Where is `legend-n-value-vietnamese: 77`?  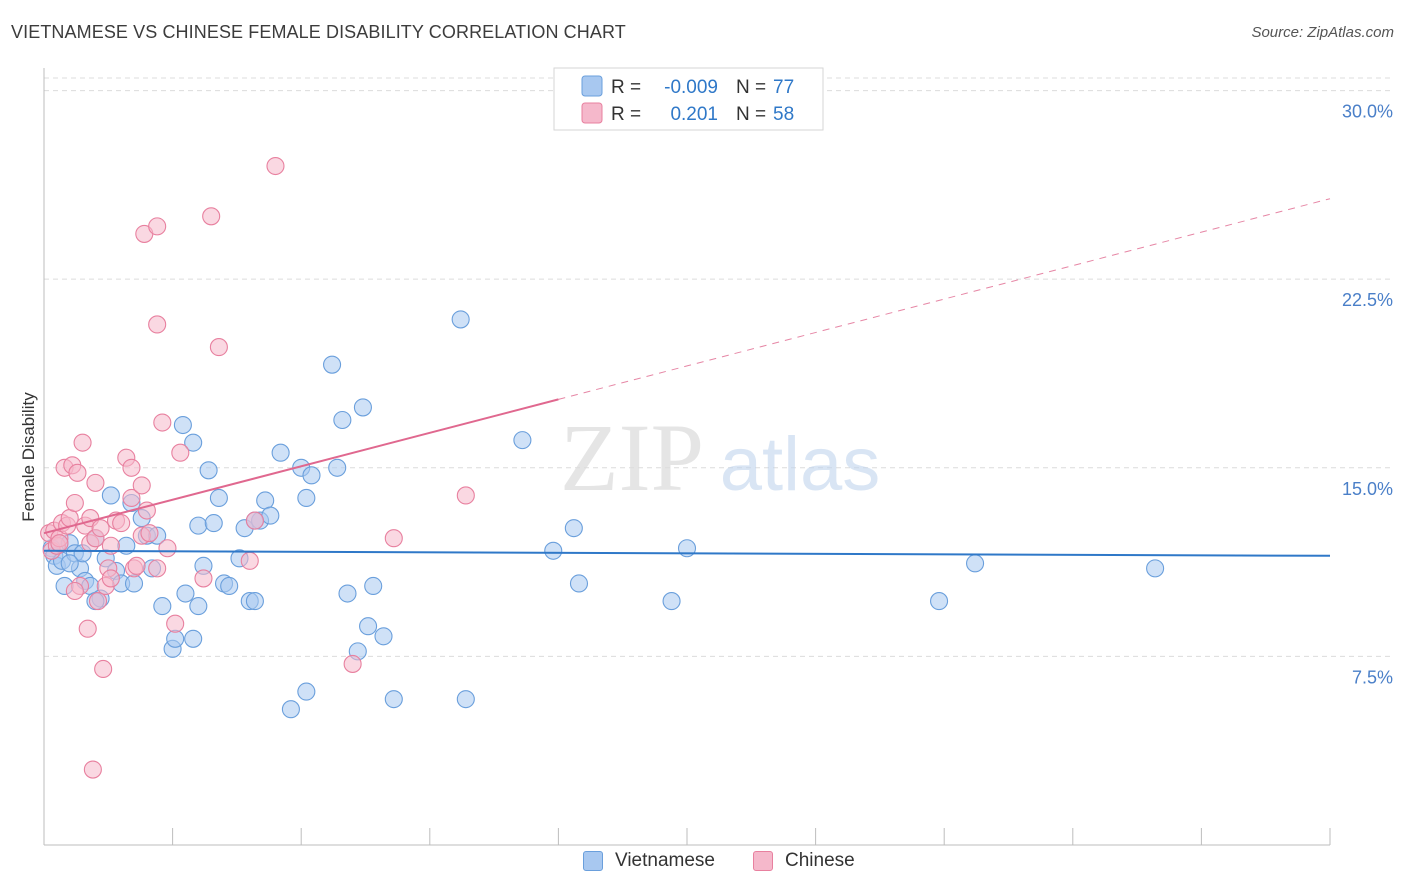 legend-n-value-vietnamese: 77 is located at coordinates (783, 87).